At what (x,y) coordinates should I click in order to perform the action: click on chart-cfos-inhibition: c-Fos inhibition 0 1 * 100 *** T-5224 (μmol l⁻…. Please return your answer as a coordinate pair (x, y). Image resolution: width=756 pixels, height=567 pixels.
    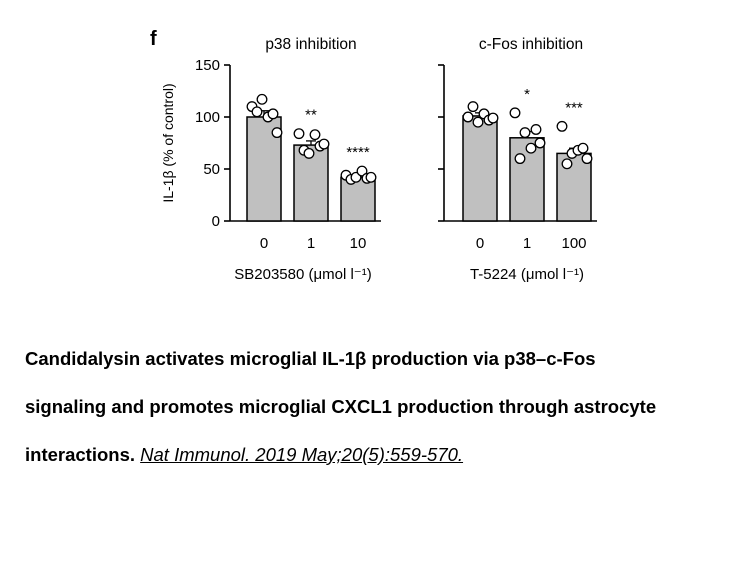
    Looking at the image, I should click on (517, 159).